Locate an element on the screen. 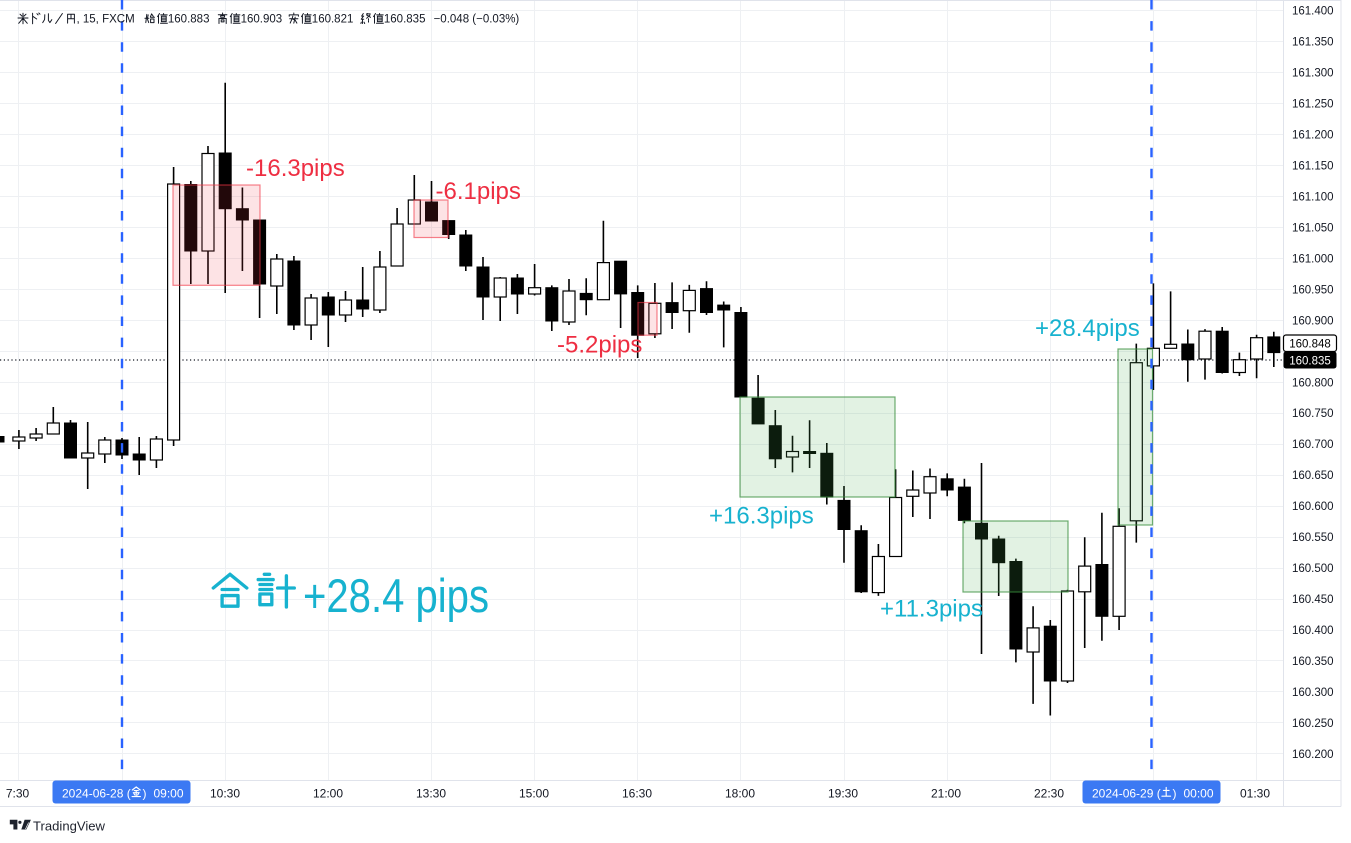  svg-text: 2024-06-29 ( is located at coordinates (1126, 794).